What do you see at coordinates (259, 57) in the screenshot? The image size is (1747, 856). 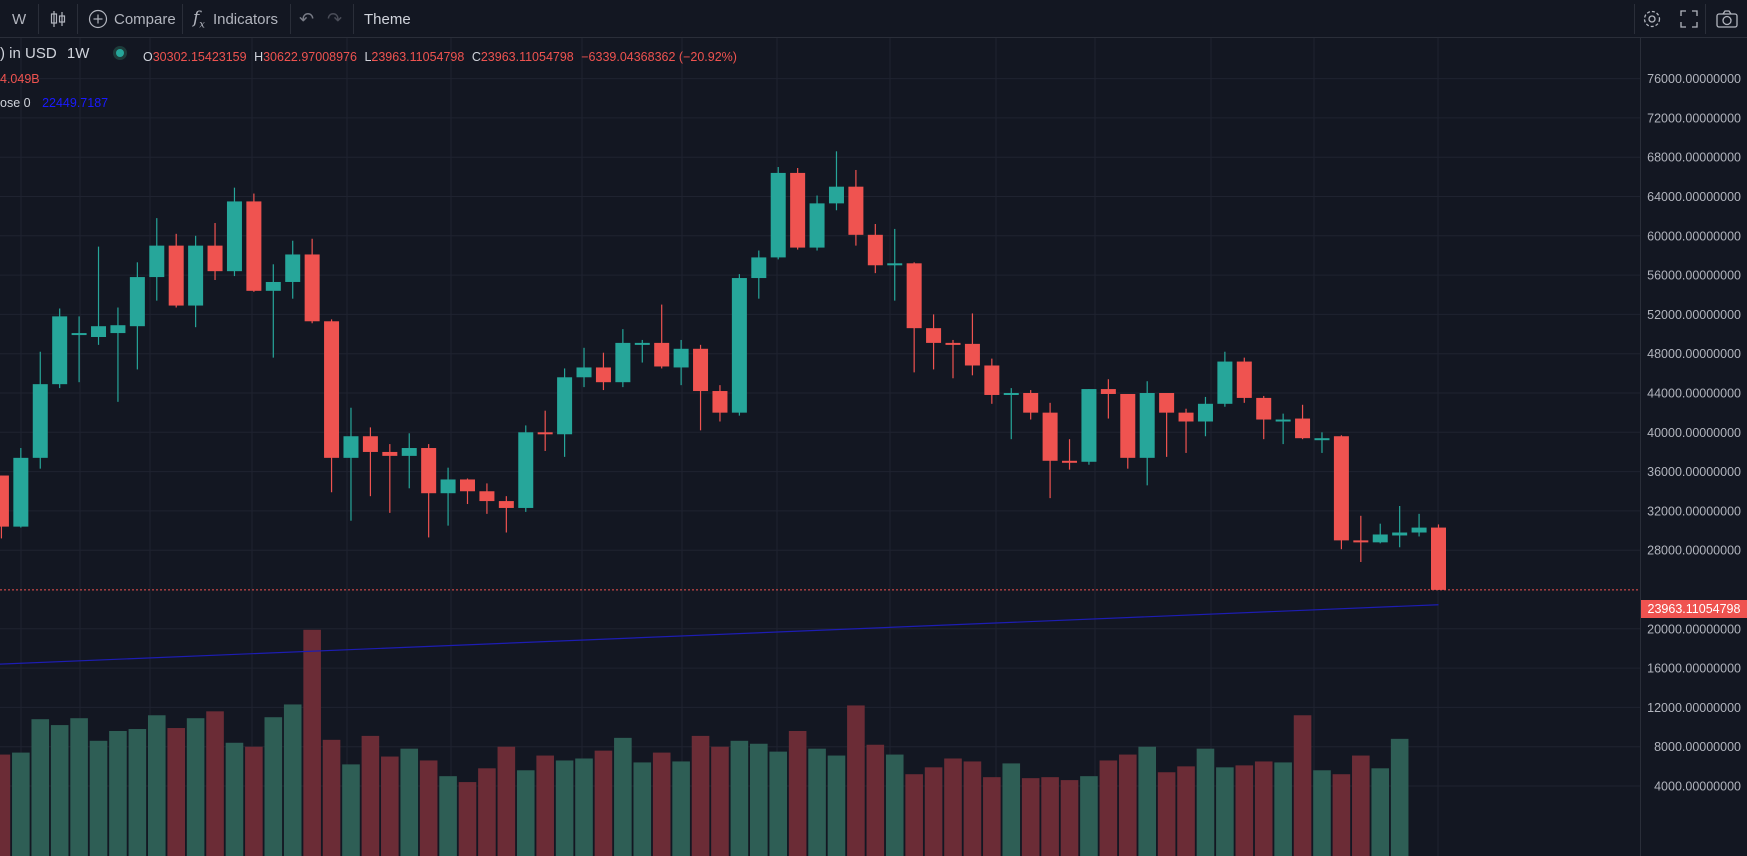 I see `high-prefix: H` at bounding box center [259, 57].